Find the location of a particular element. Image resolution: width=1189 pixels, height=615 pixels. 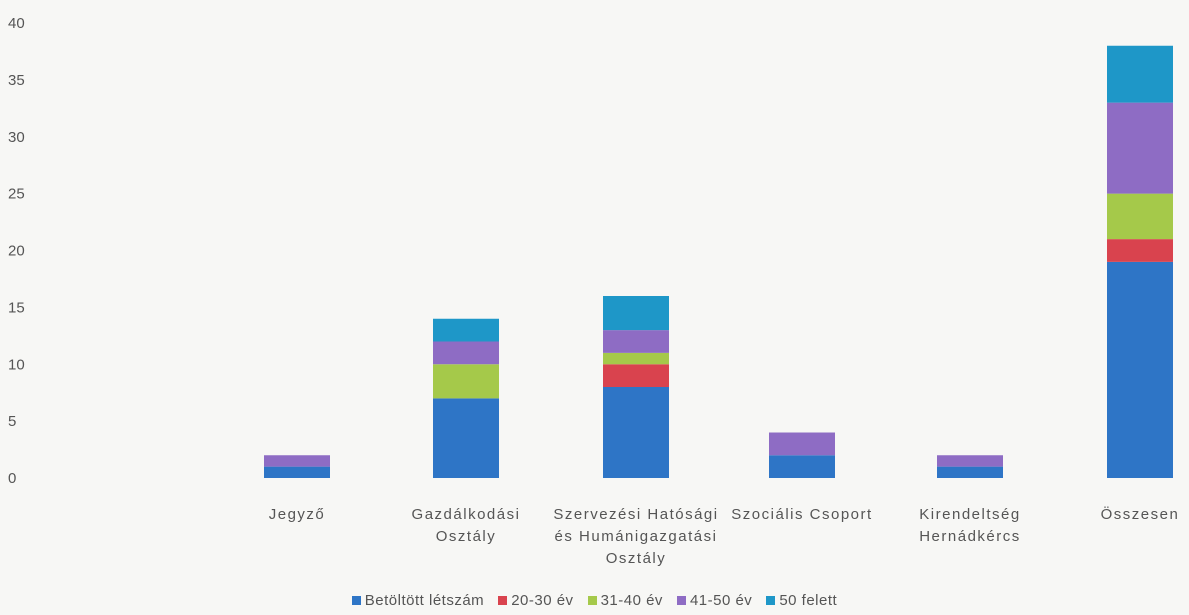

legend-label: 41-50 év is located at coordinates (721, 600).